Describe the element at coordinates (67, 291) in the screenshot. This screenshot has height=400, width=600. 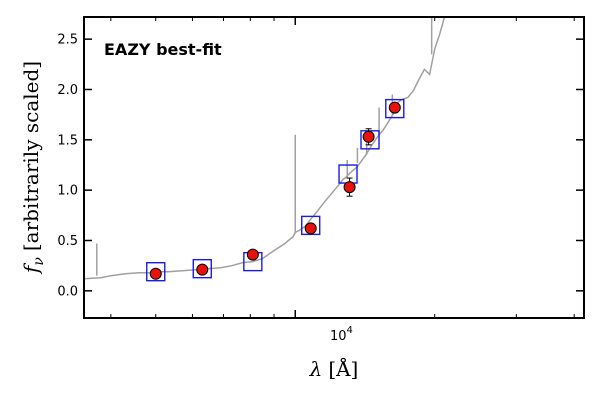
I see `y-tick-label: 0.0` at that location.